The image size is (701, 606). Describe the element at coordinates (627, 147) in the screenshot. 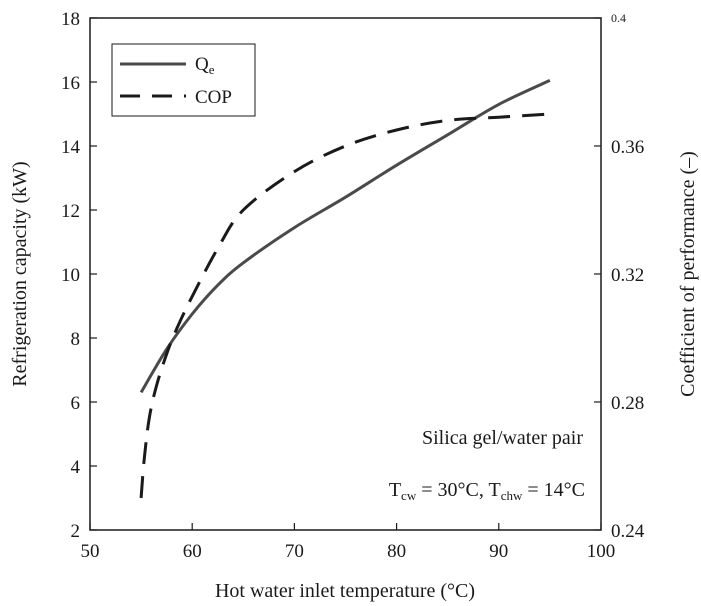

I see `y2-tick-label: 0.36` at that location.